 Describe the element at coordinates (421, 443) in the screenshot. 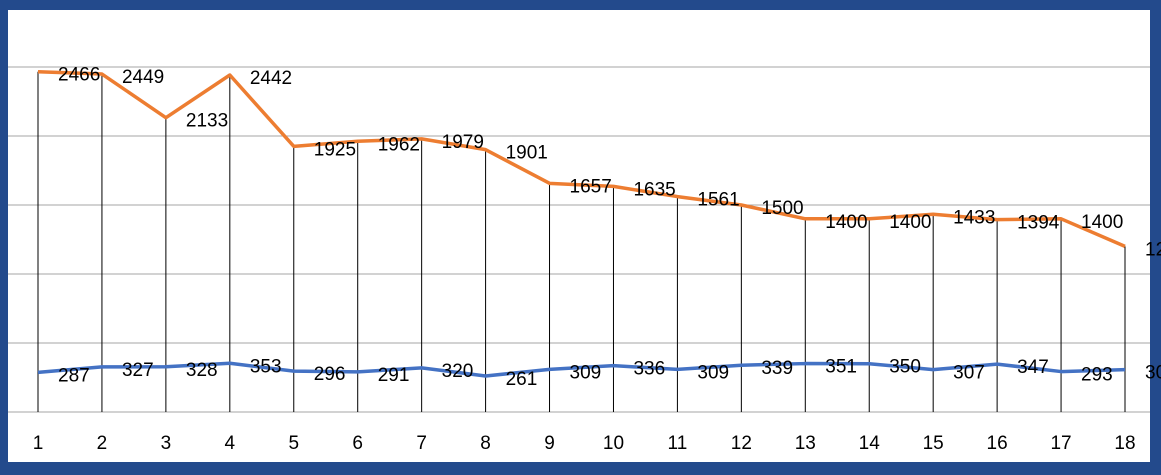

I see `x-tick-label: 7` at that location.